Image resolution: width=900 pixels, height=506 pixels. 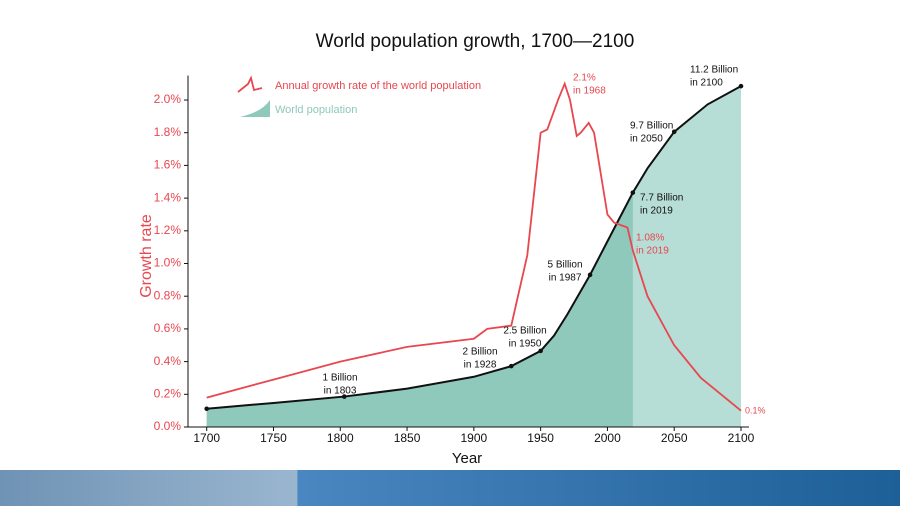 I want to click on y-tick-label: 0.8%, so click(x=168, y=295).